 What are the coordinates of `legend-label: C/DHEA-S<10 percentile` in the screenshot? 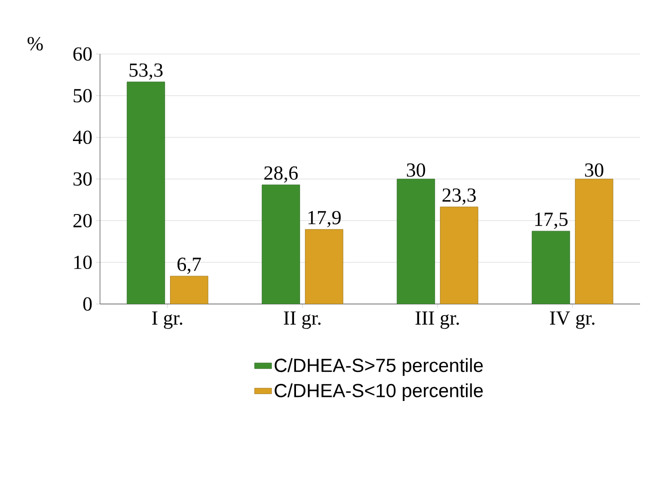 It's located at (378, 392).